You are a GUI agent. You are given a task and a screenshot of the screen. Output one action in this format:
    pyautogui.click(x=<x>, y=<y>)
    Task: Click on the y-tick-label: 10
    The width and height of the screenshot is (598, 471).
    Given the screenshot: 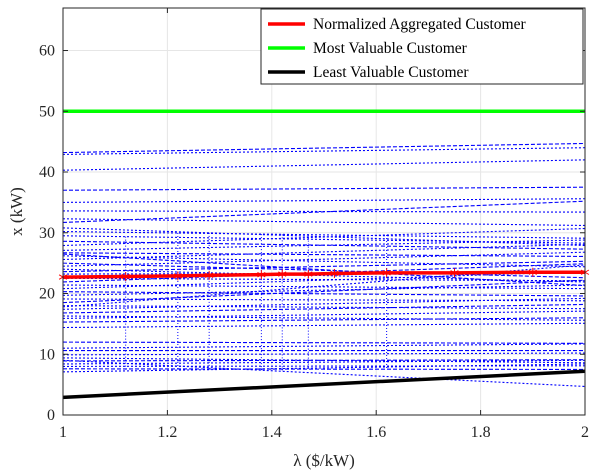 What is the action you would take?
    pyautogui.click(x=47, y=354)
    